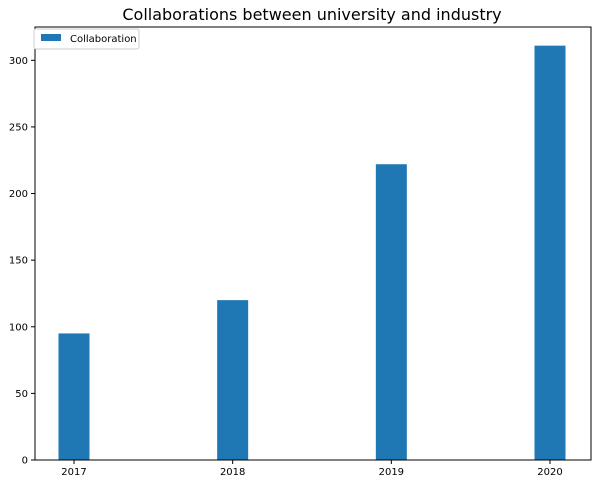 Image resolution: width=598 pixels, height=484 pixels. I want to click on y-tick-label: 0, so click(25, 461).